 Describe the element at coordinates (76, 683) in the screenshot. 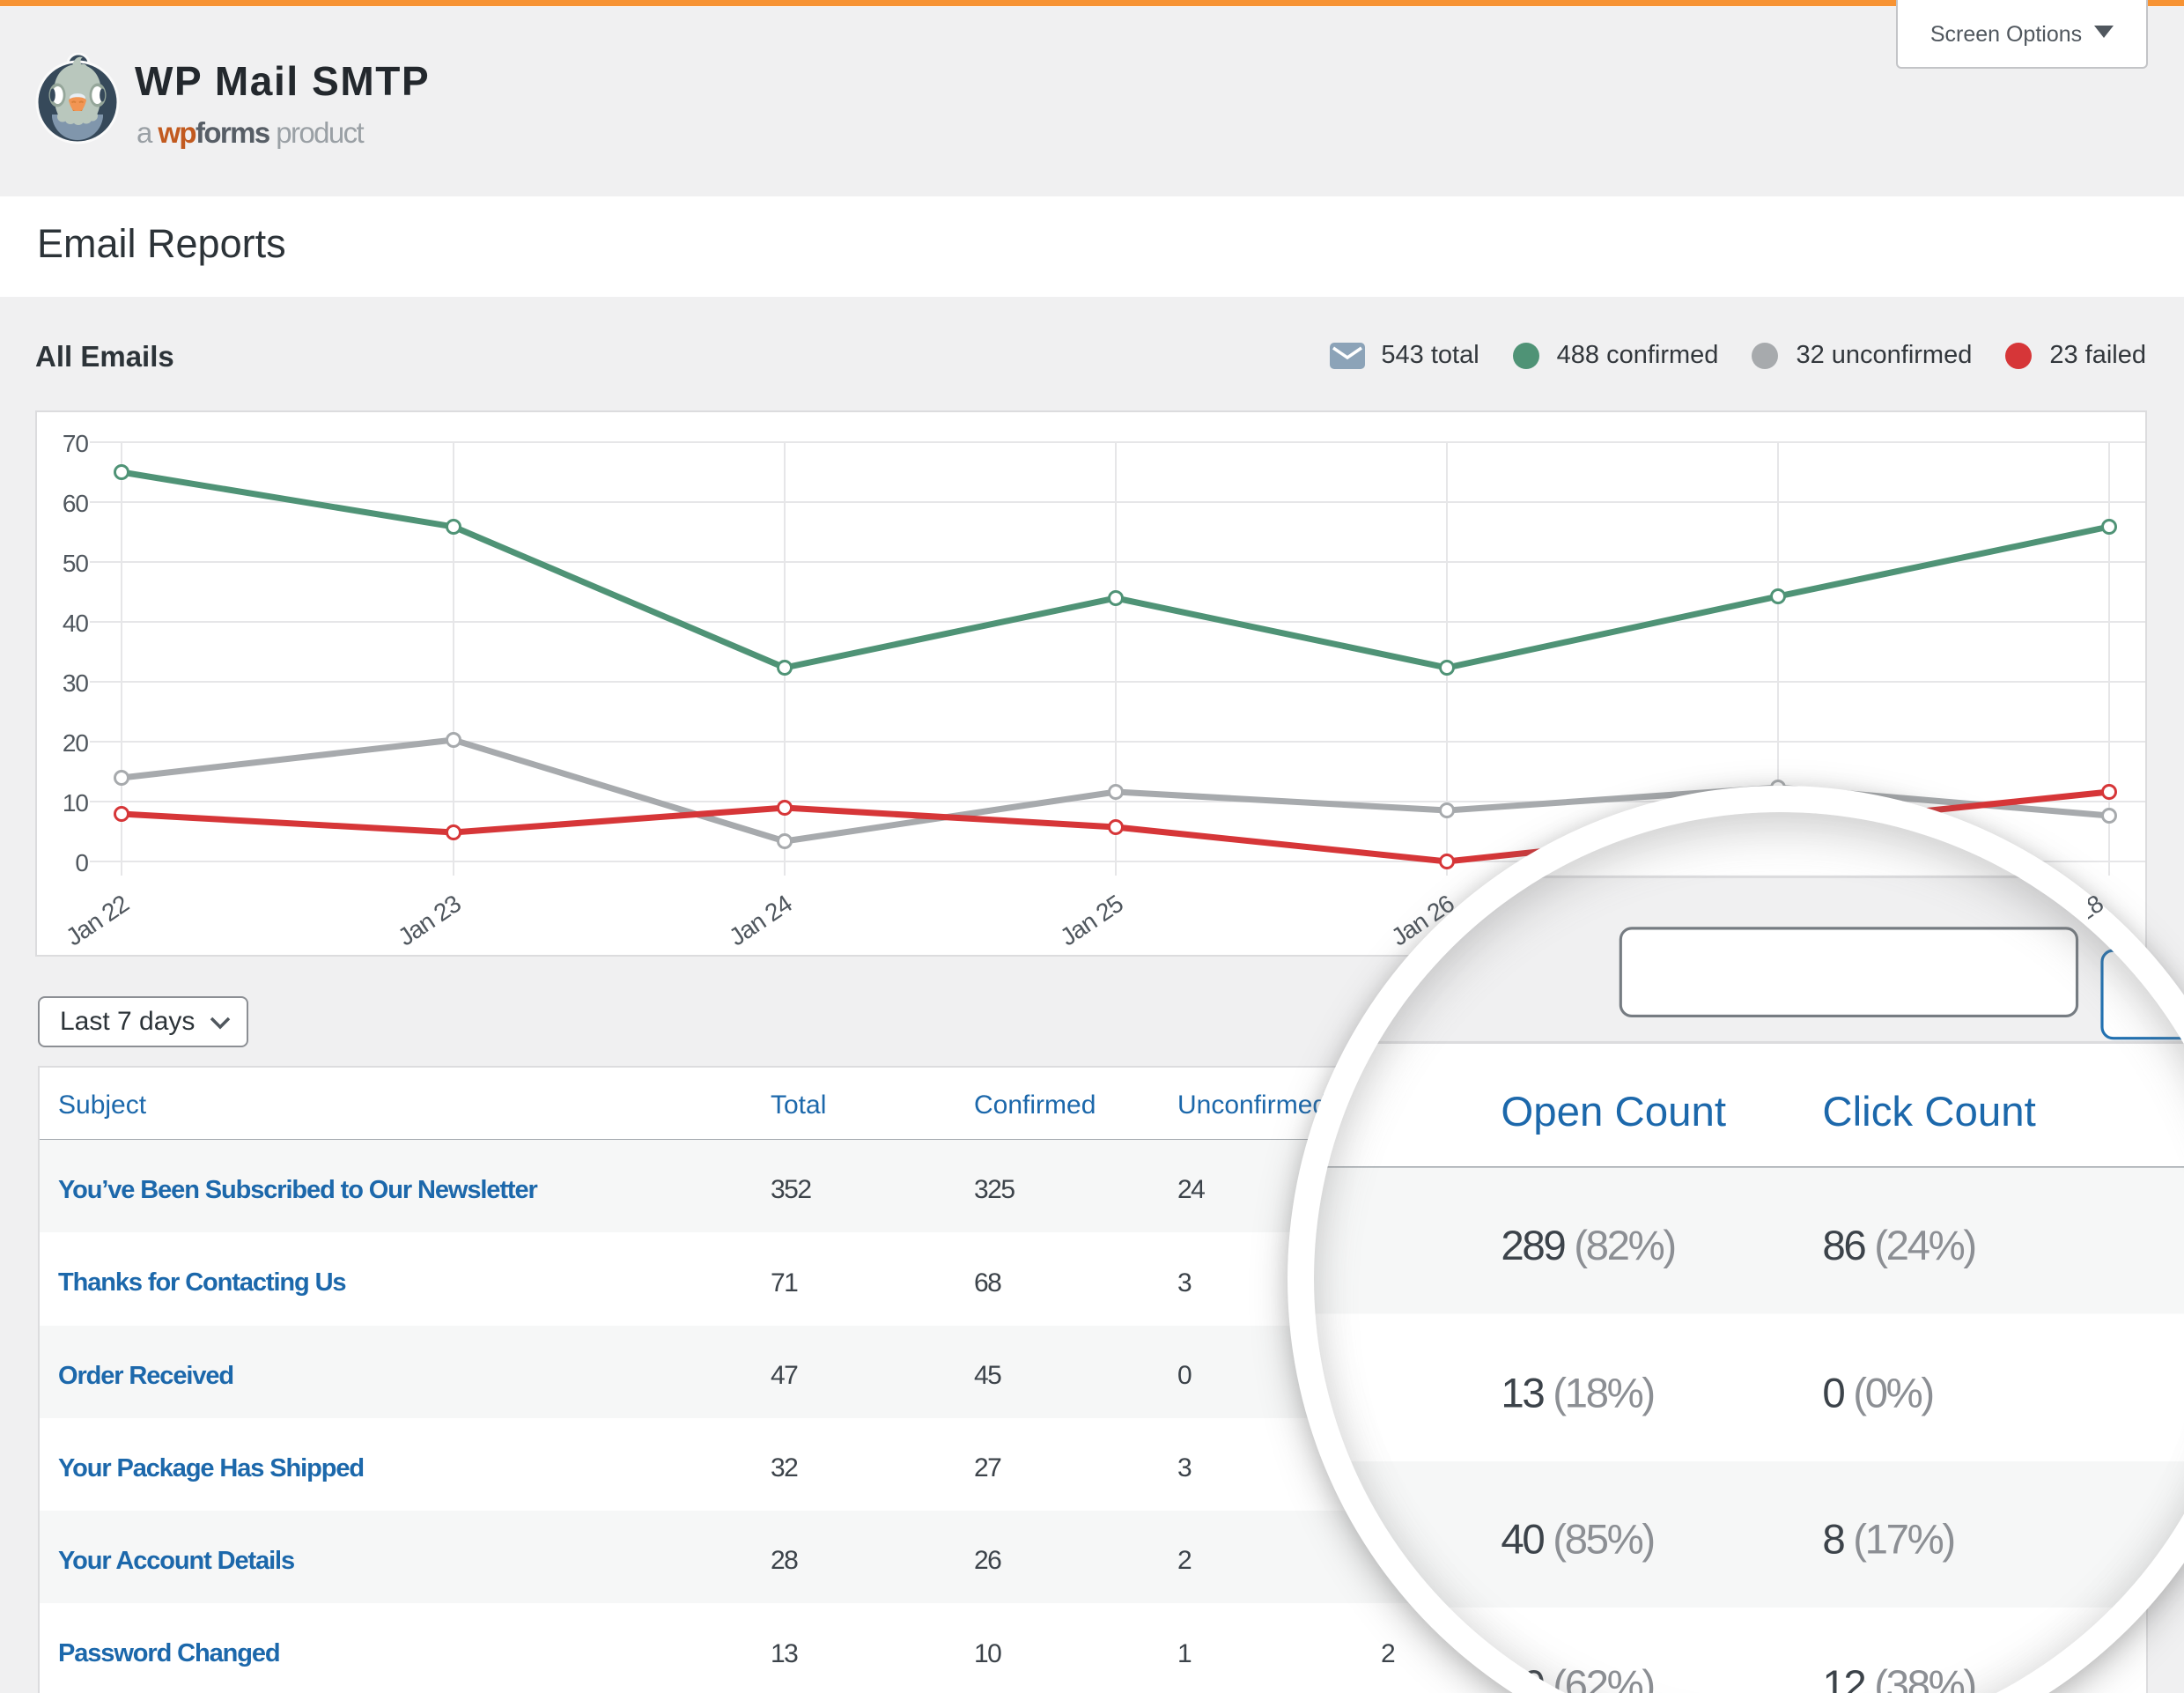

I see `svg-text: 30` at that location.